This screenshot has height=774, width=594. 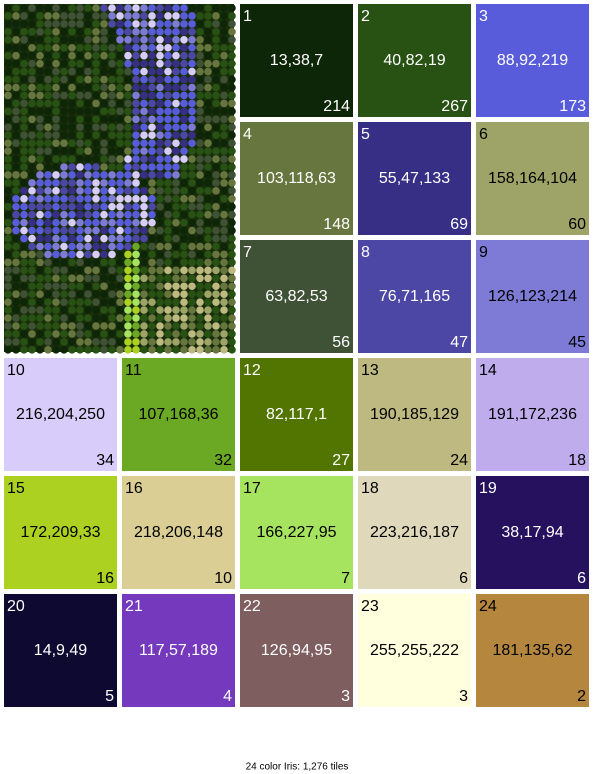 I want to click on swatch-count: 45, so click(x=577, y=342).